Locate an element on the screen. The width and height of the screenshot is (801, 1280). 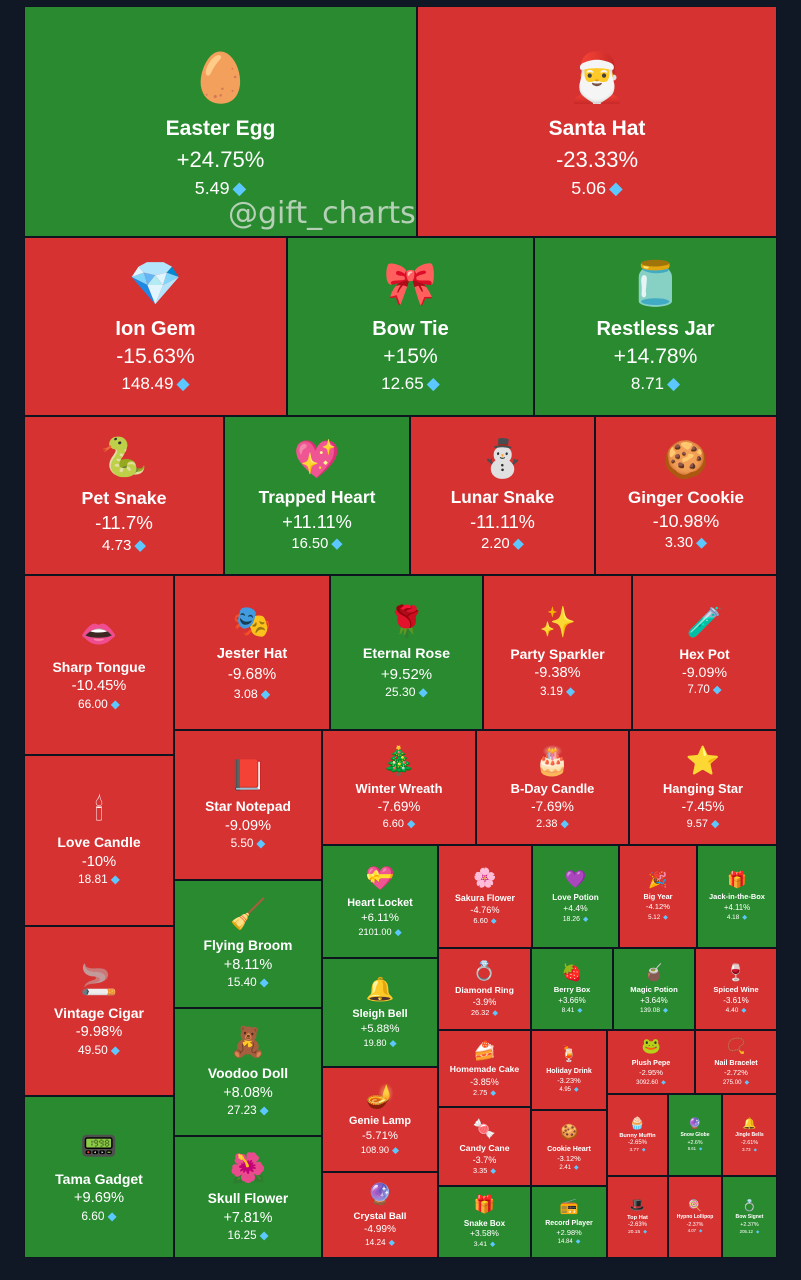
tile-trapped-heart: 💖 Trapped Heart +11.11% 16.50 ◆ is located at coordinates (317, 495).